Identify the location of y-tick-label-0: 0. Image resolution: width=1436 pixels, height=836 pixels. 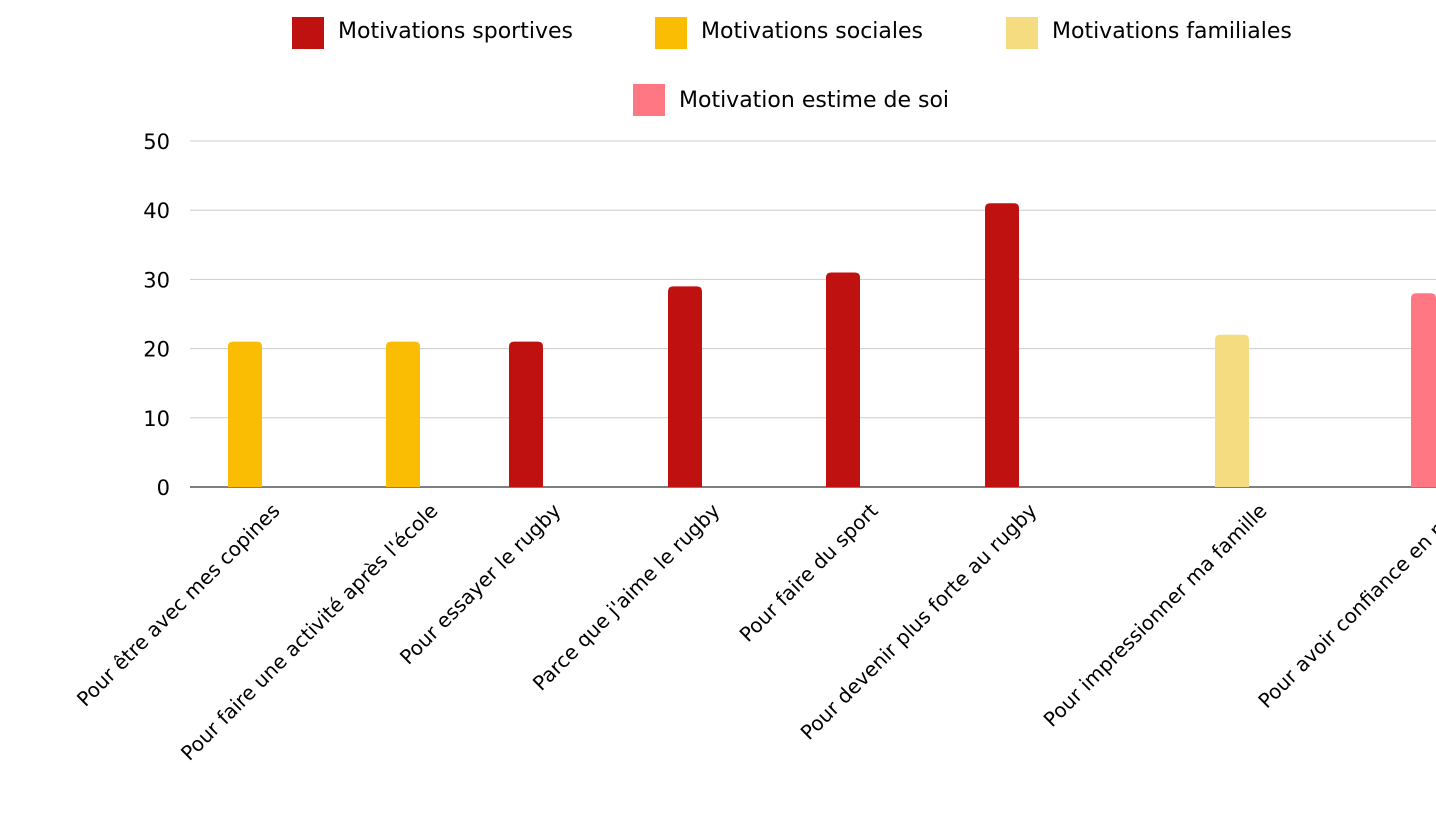
(163, 488).